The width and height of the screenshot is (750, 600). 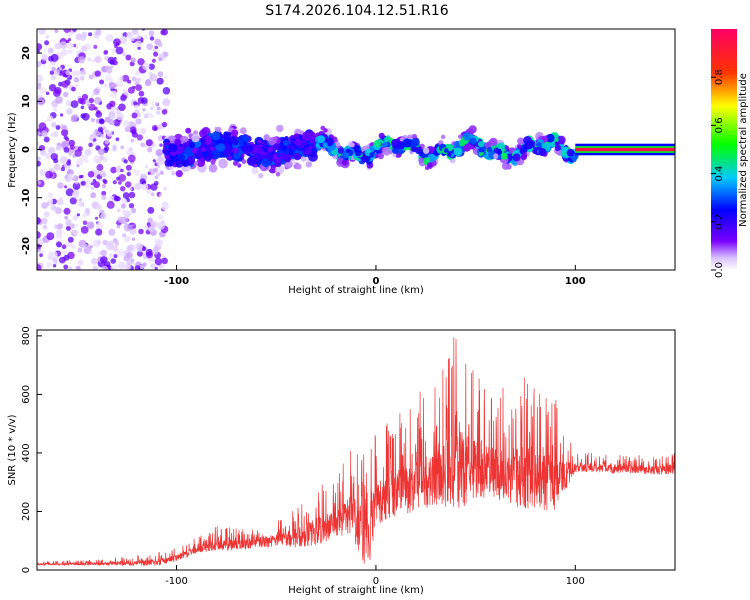 I want to click on y-tick-label: 800, so click(x=26, y=335).